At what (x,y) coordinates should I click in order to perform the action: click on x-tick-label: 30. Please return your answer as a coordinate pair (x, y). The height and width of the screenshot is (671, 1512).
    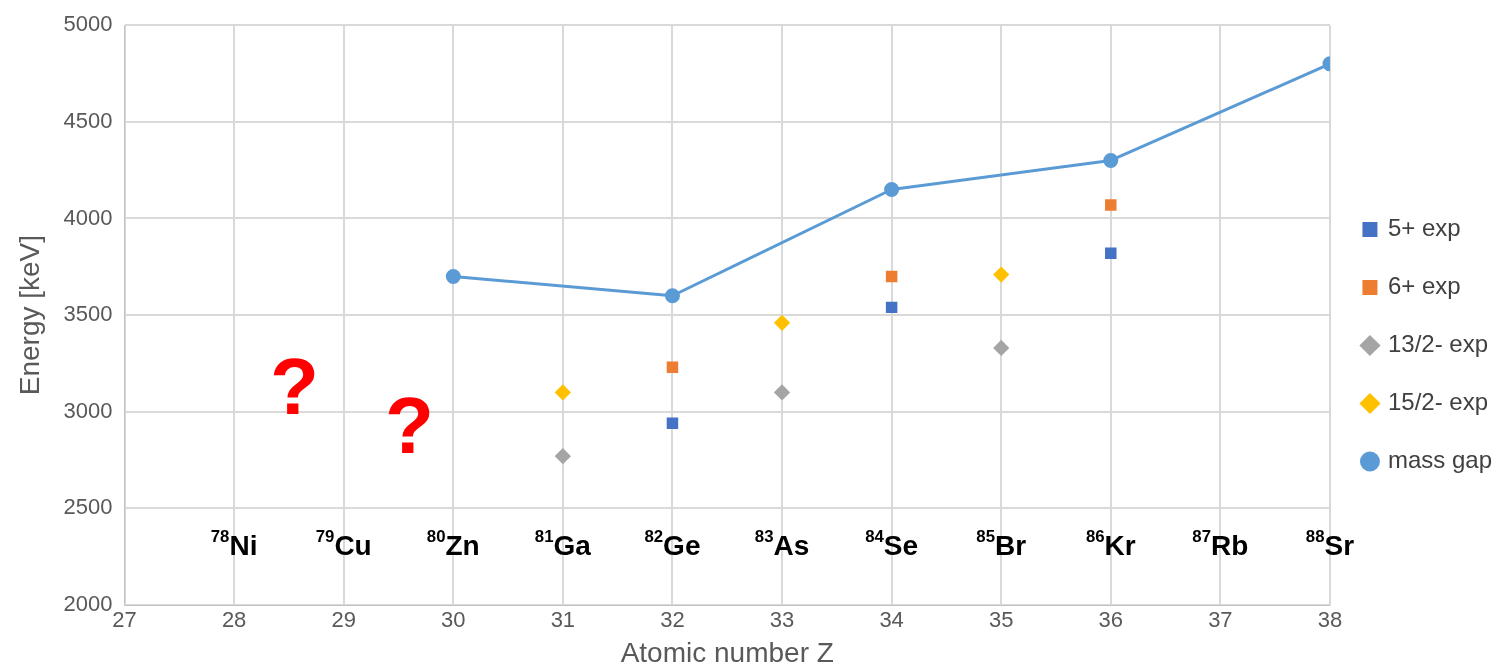
    Looking at the image, I should click on (453, 620).